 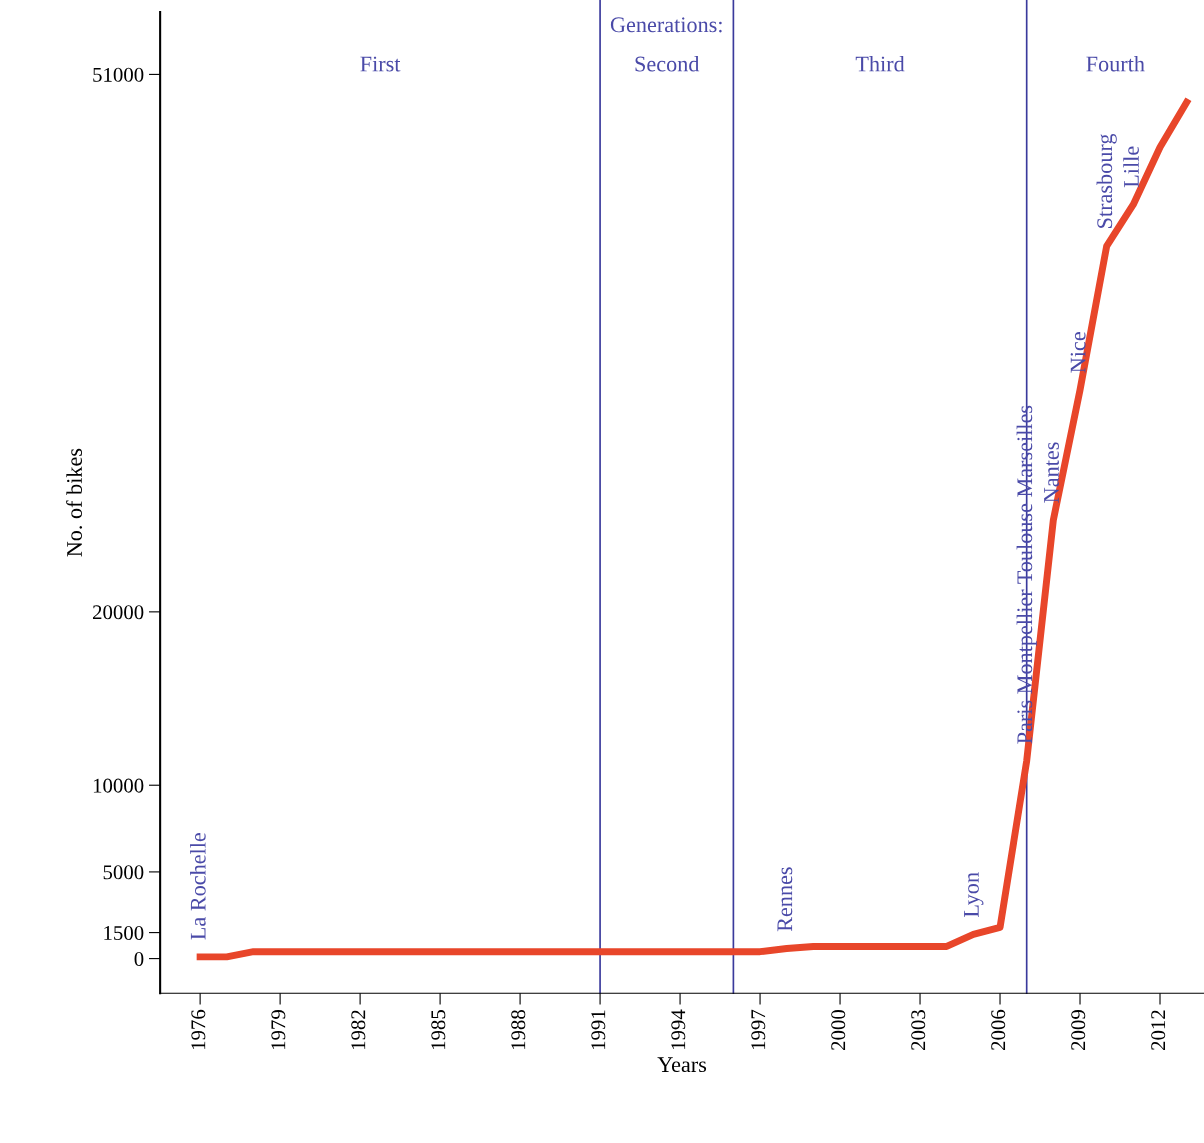 I want to click on annotation: First, so click(x=380, y=64).